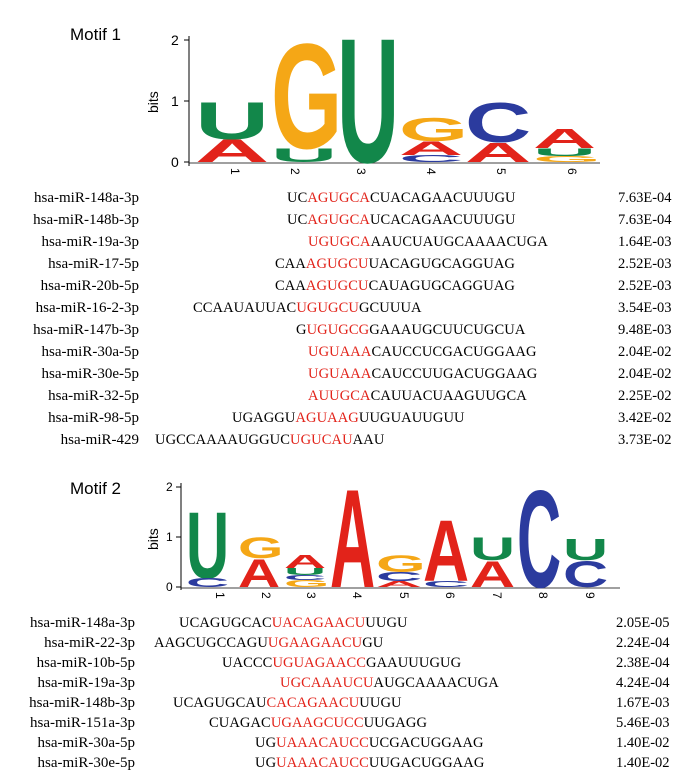 This screenshot has height=777, width=685. I want to click on p-value: 4.24E-04, so click(643, 683).